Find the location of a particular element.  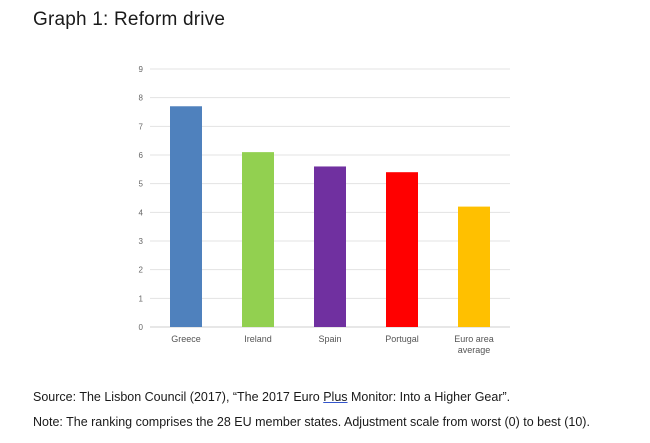

y-tick-label: 7 is located at coordinates (141, 126).